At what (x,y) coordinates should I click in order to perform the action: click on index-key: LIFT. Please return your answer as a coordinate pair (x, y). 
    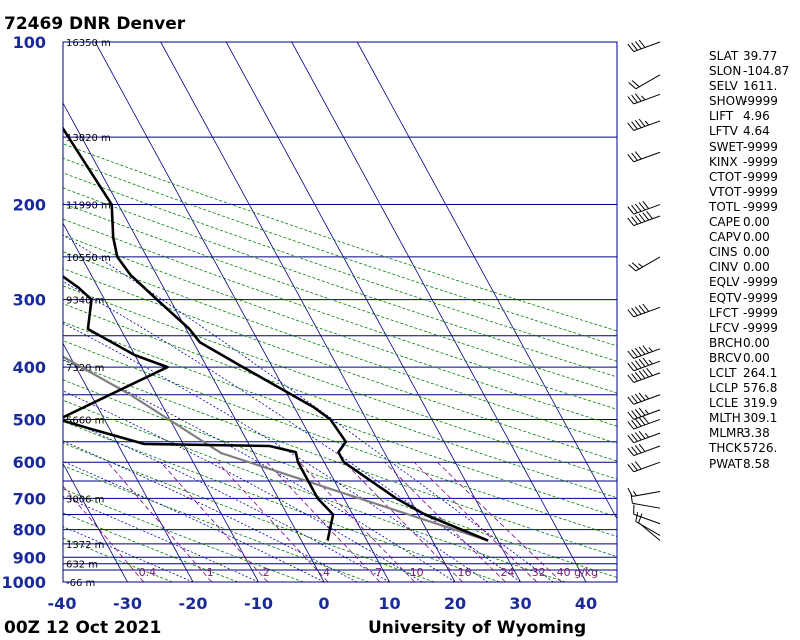
    Looking at the image, I should click on (721, 116).